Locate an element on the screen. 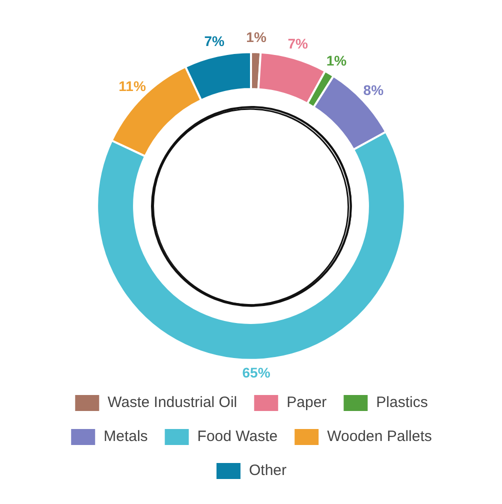 The width and height of the screenshot is (502, 504). legend-label: Paper is located at coordinates (306, 403).